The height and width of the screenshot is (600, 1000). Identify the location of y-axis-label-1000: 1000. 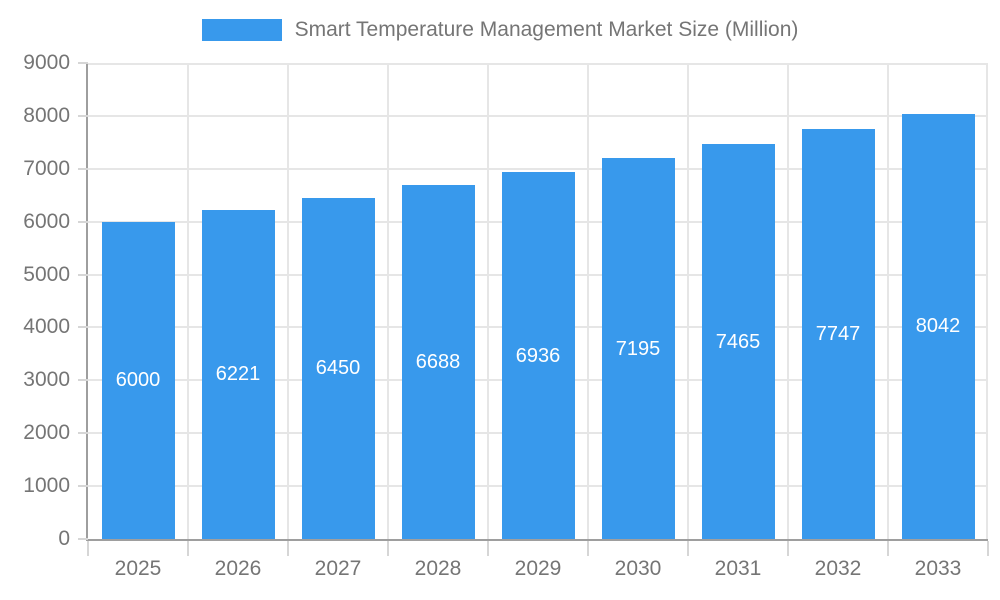
(46, 486).